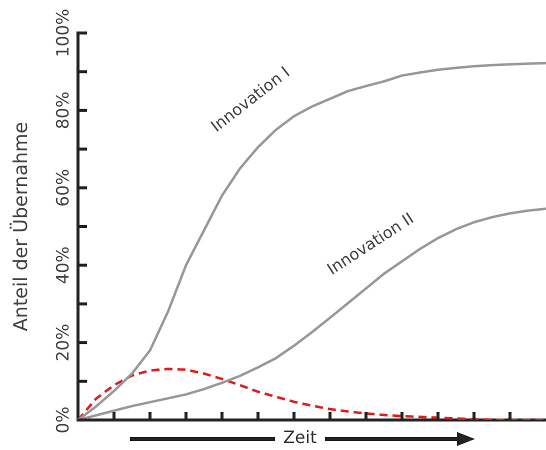 This screenshot has width=546, height=450. What do you see at coordinates (63, 187) in the screenshot?
I see `y-tick-label: 60%` at bounding box center [63, 187].